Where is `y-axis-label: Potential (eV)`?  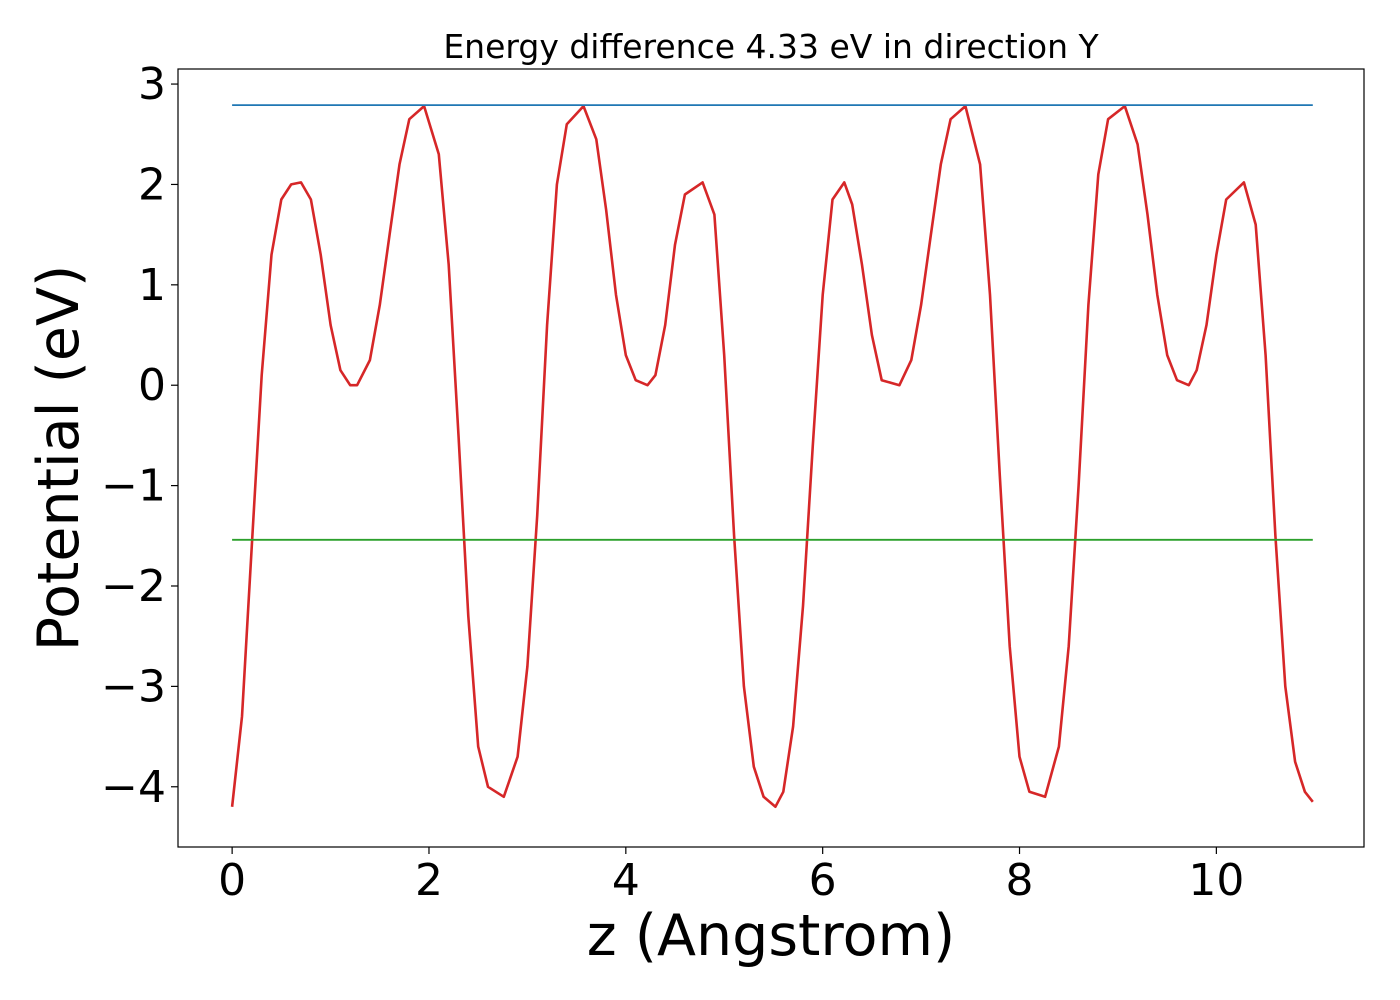 y-axis-label: Potential (eV) is located at coordinates (59, 458).